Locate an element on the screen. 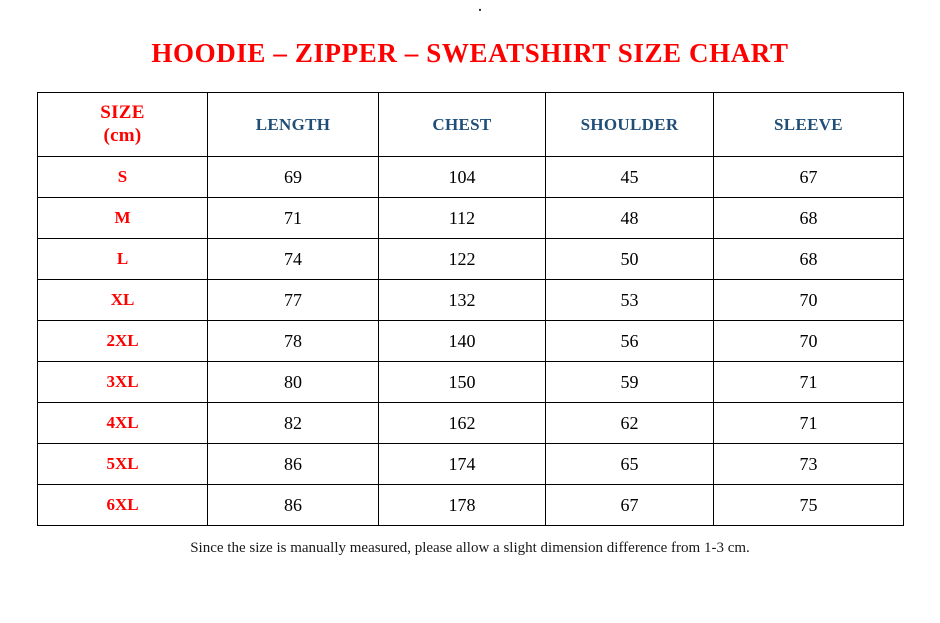 The image size is (940, 623). size-cell: 3XL is located at coordinates (122, 382).